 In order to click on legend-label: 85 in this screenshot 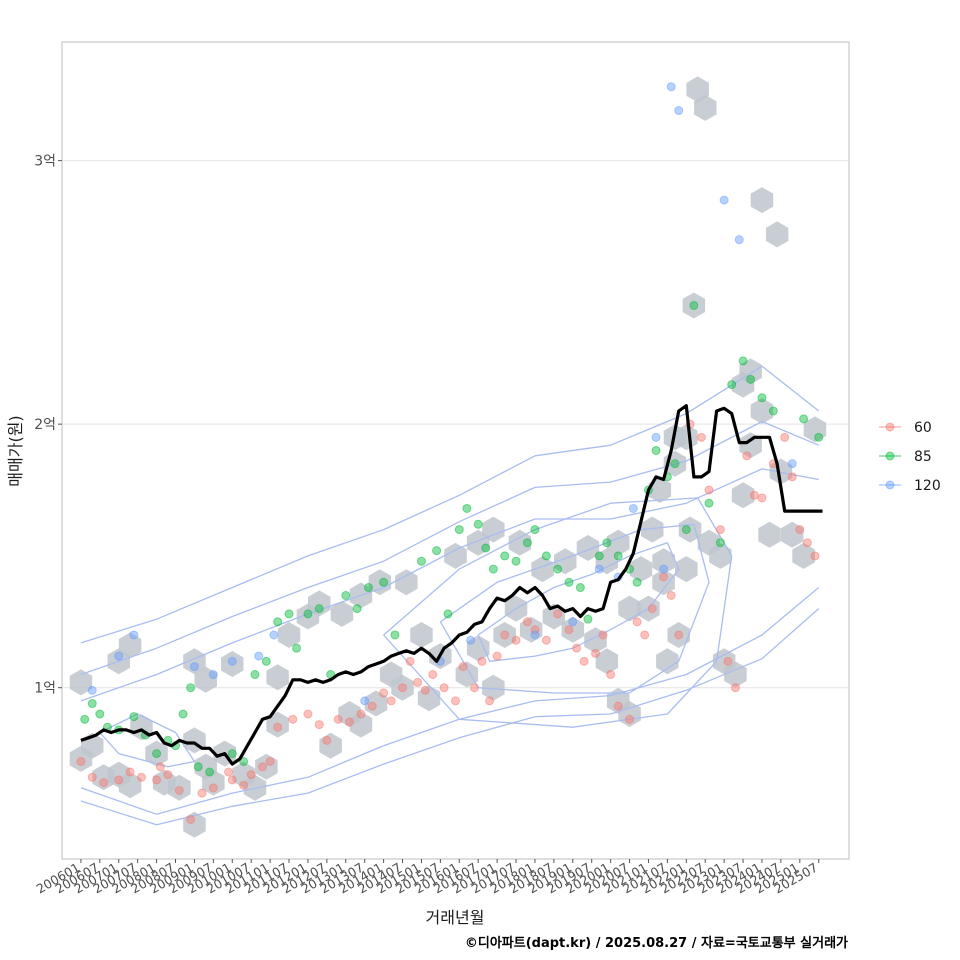, I will do `click(923, 457)`.